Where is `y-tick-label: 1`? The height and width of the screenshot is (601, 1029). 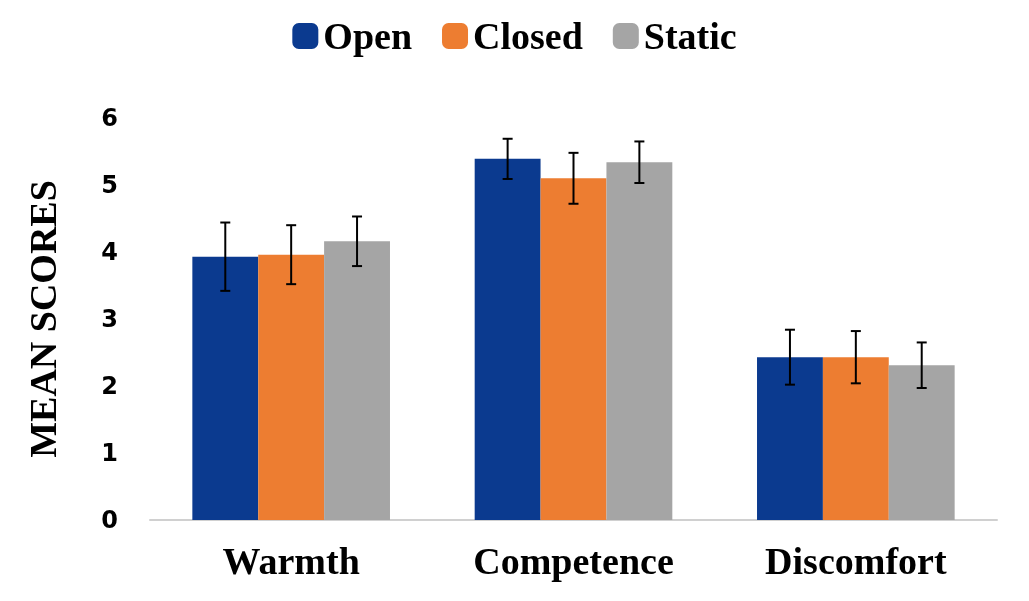 y-tick-label: 1 is located at coordinates (109, 453).